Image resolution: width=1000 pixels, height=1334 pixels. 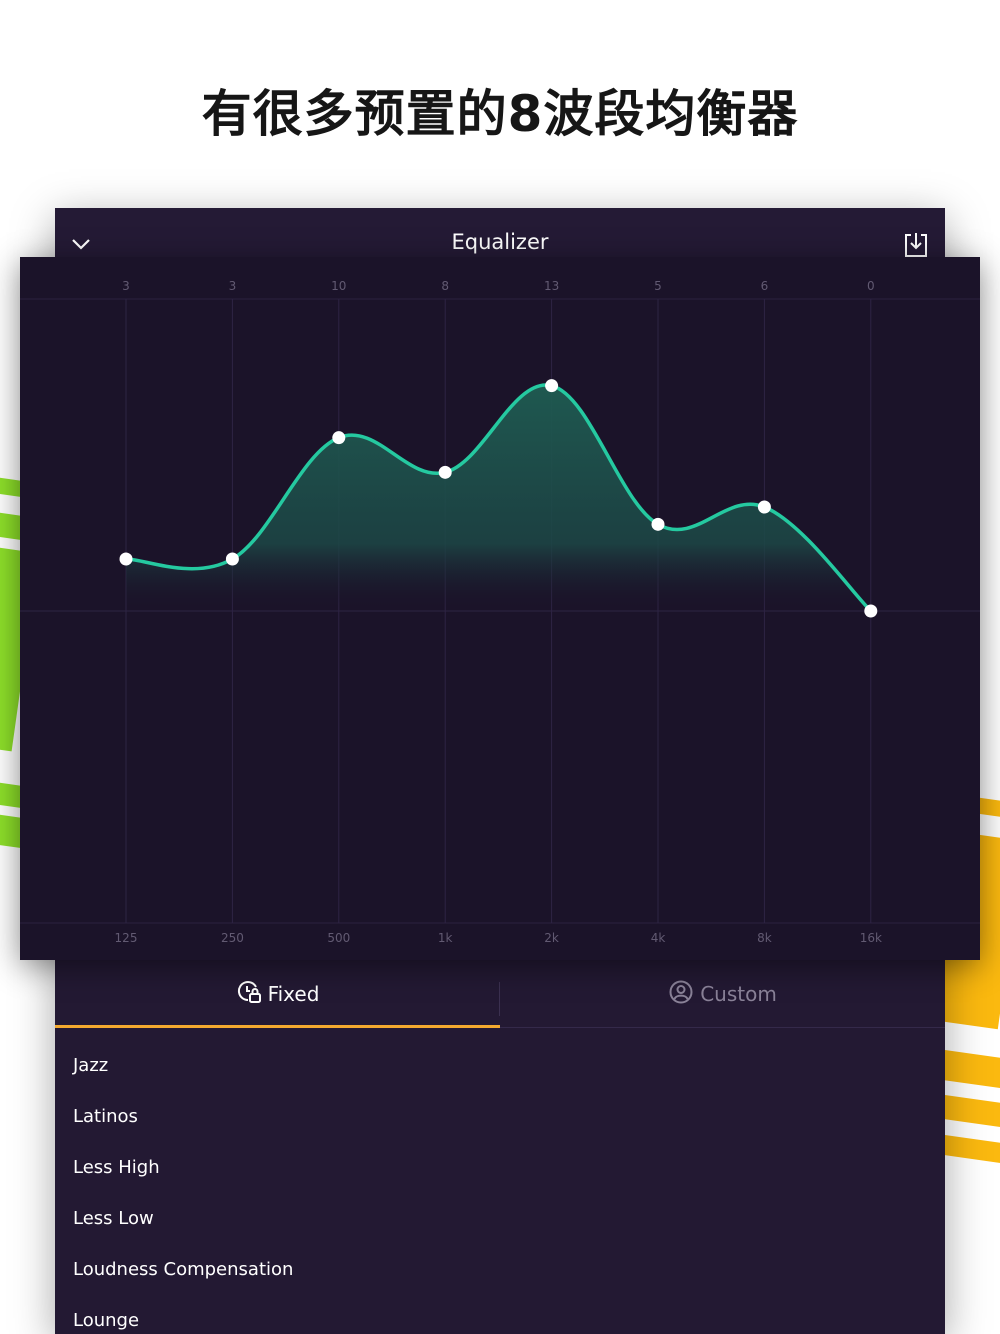 I want to click on eq-gain-label: 0, so click(x=871, y=286).